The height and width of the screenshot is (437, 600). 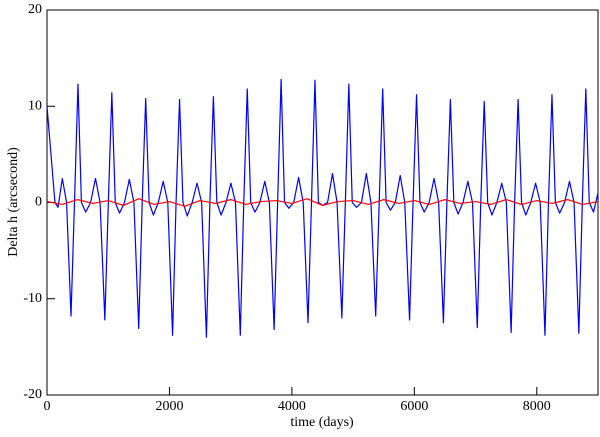 What do you see at coordinates (322, 422) in the screenshot?
I see `x-axis-label: time (days)` at bounding box center [322, 422].